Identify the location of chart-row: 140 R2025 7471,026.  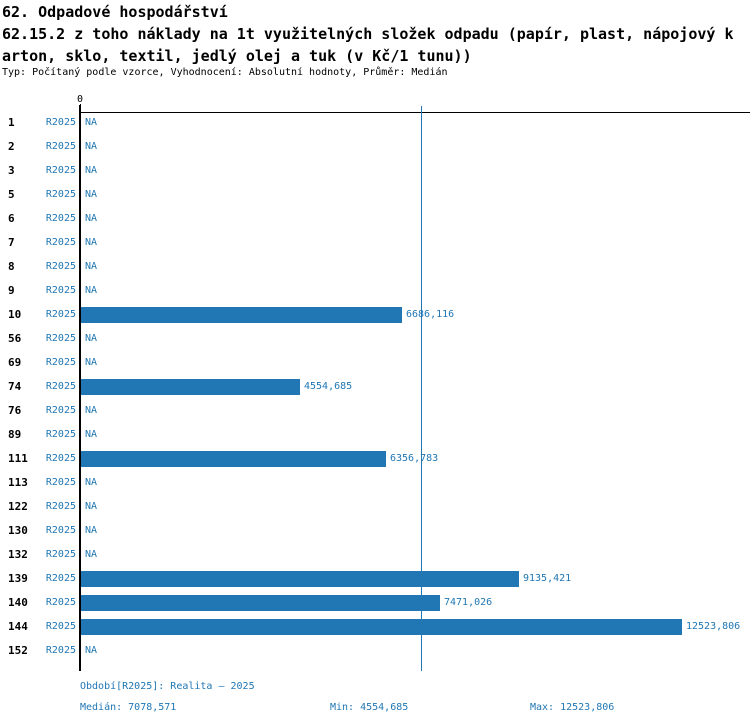
(375, 603).